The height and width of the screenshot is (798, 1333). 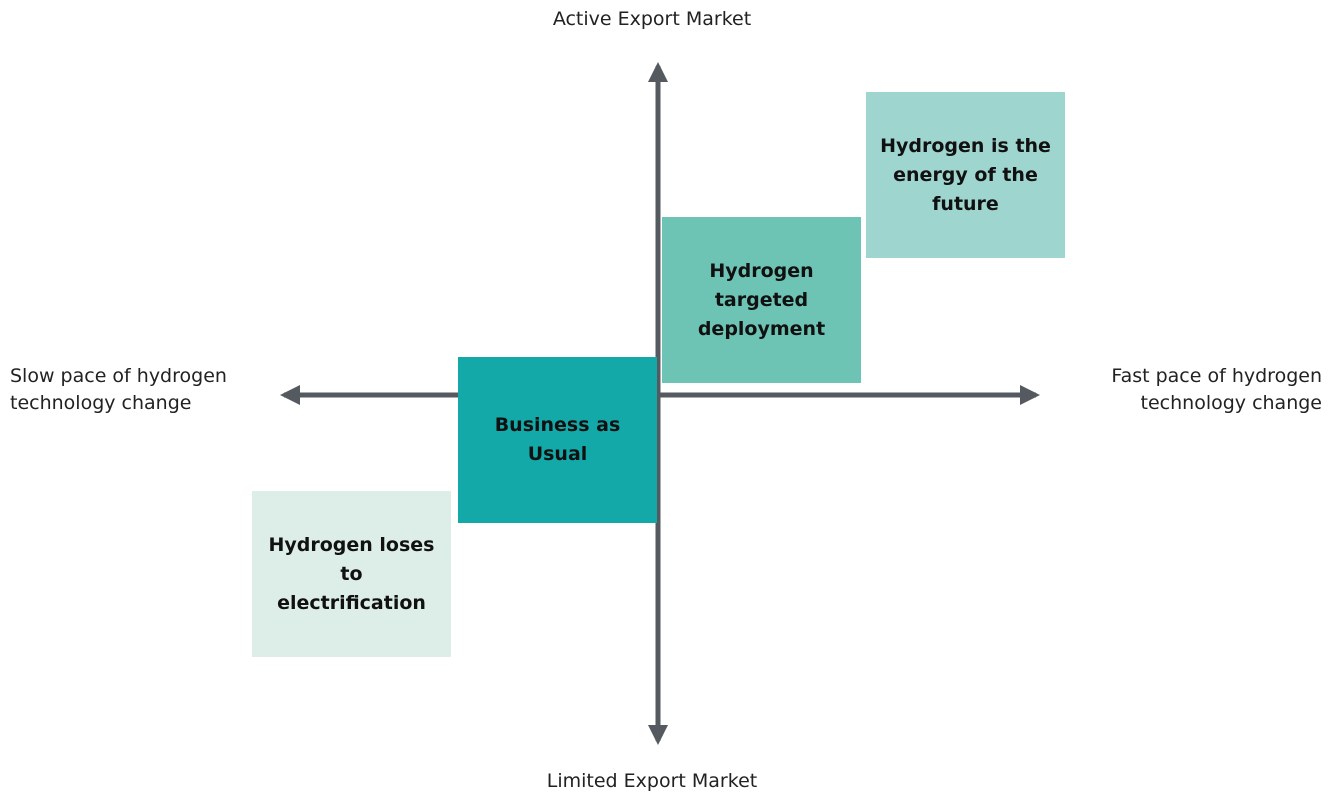 What do you see at coordinates (118, 390) in the screenshot?
I see `left-axis-label: Slow pace of hydrogen technology change` at bounding box center [118, 390].